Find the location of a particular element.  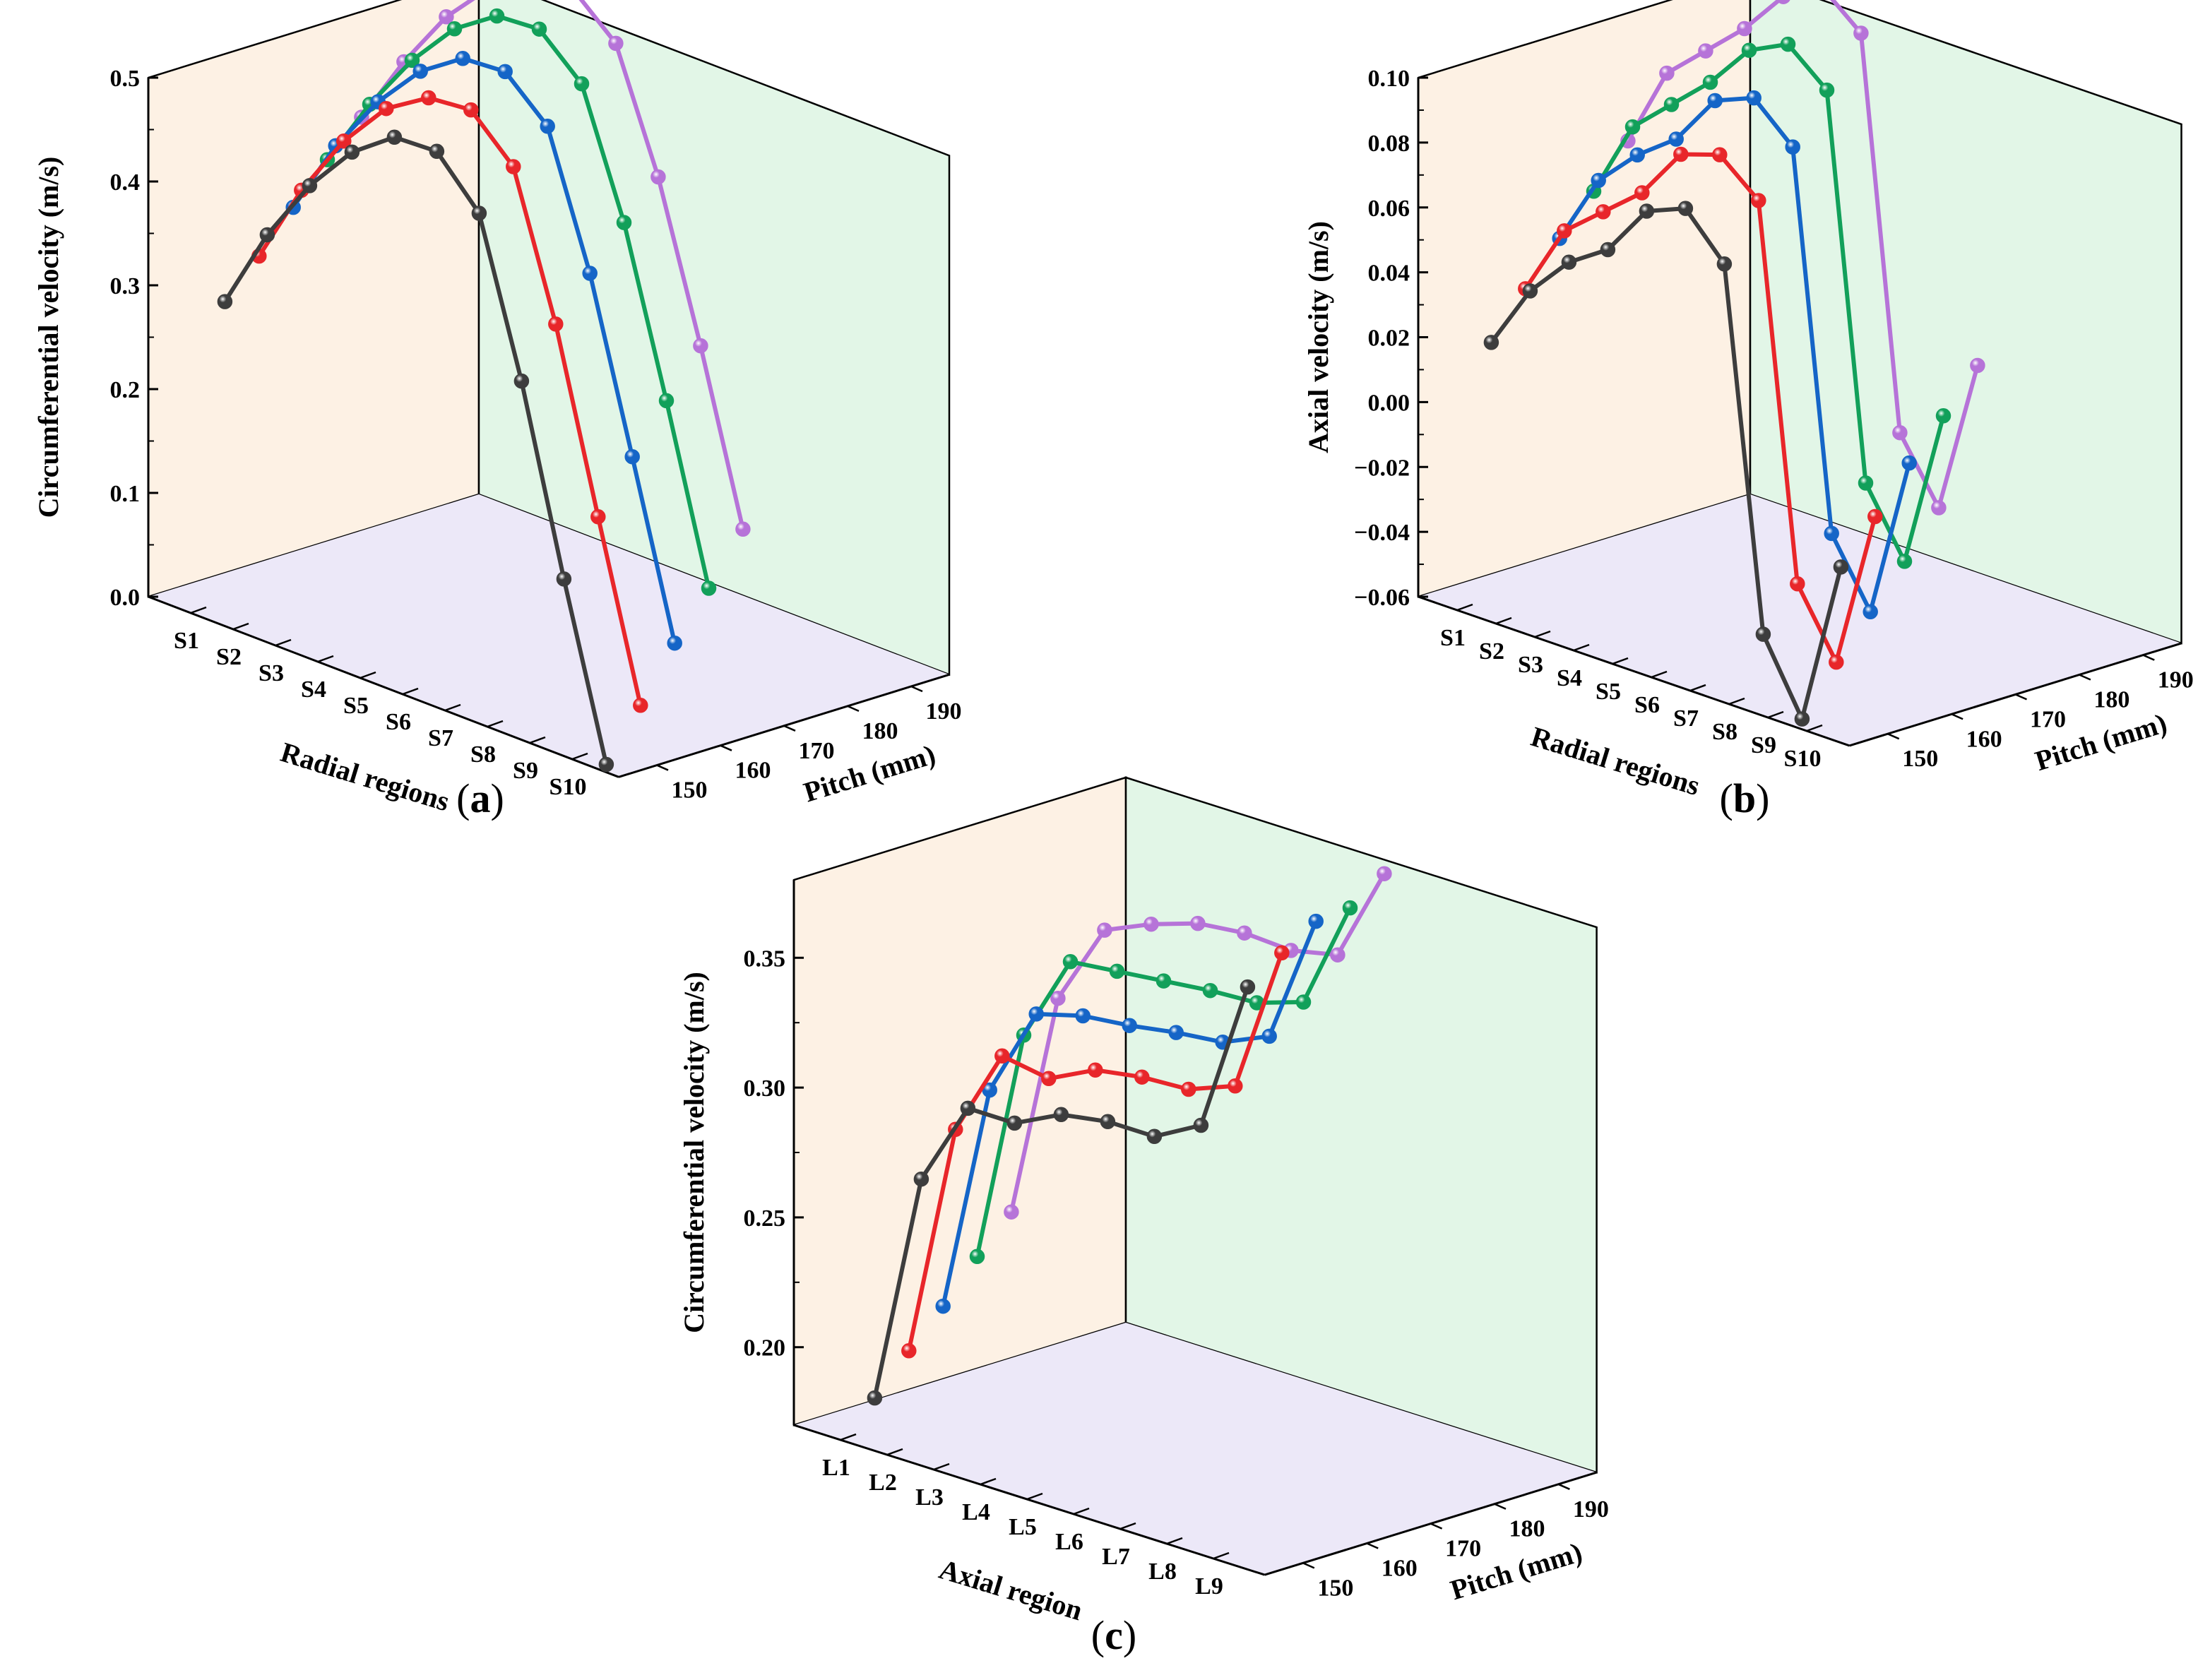

y-tick-label: −0.06 is located at coordinates (1382, 598).